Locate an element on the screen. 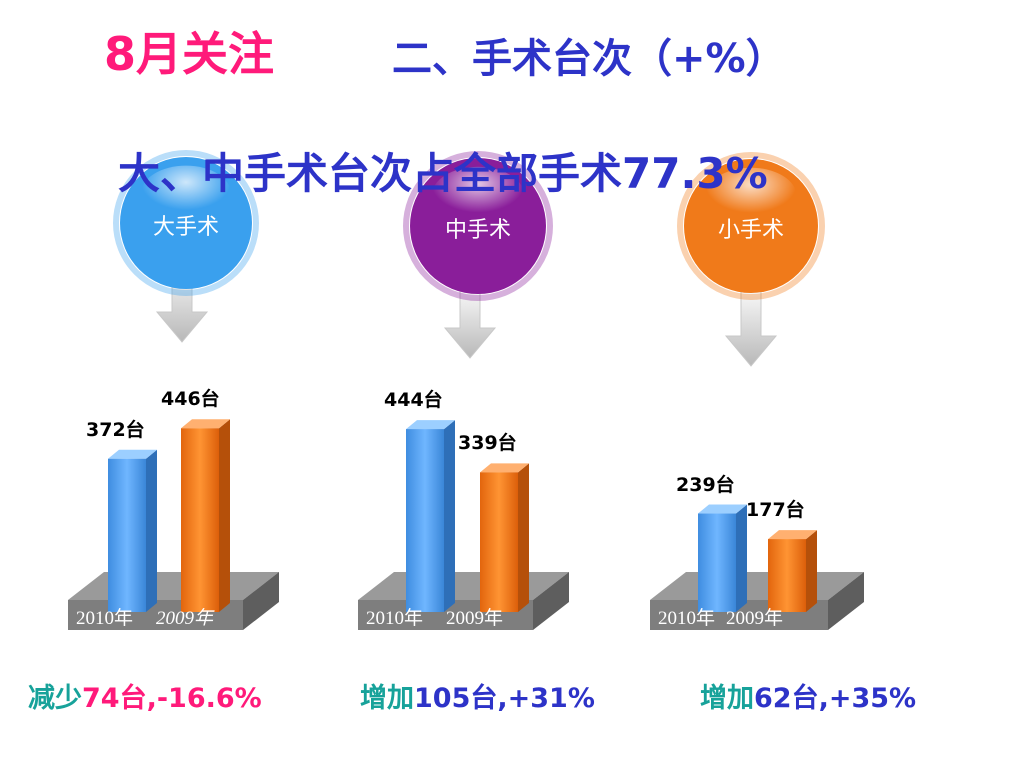 This screenshot has height=768, width=1024. value-label: 339台 is located at coordinates (487, 443).